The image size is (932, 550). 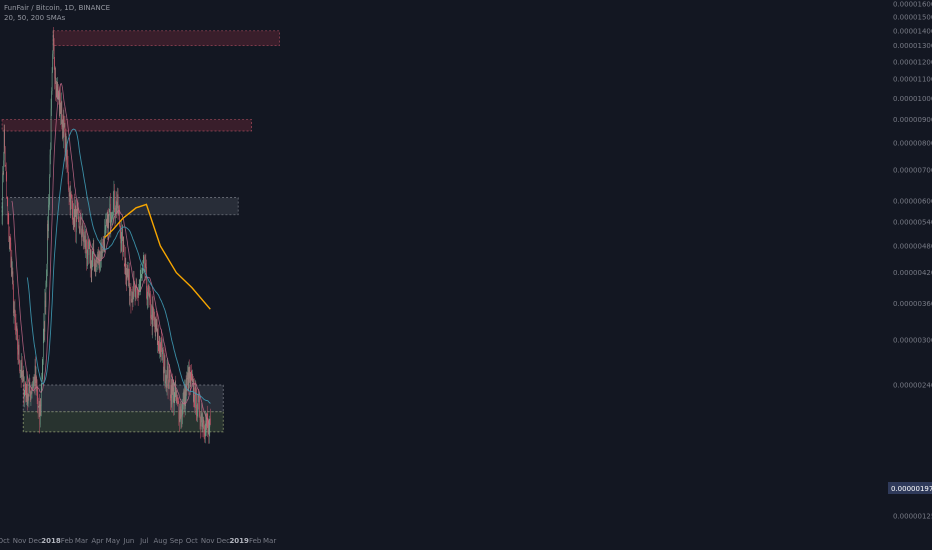 What do you see at coordinates (177, 541) in the screenshot?
I see `x-tick-label: Sep` at bounding box center [177, 541].